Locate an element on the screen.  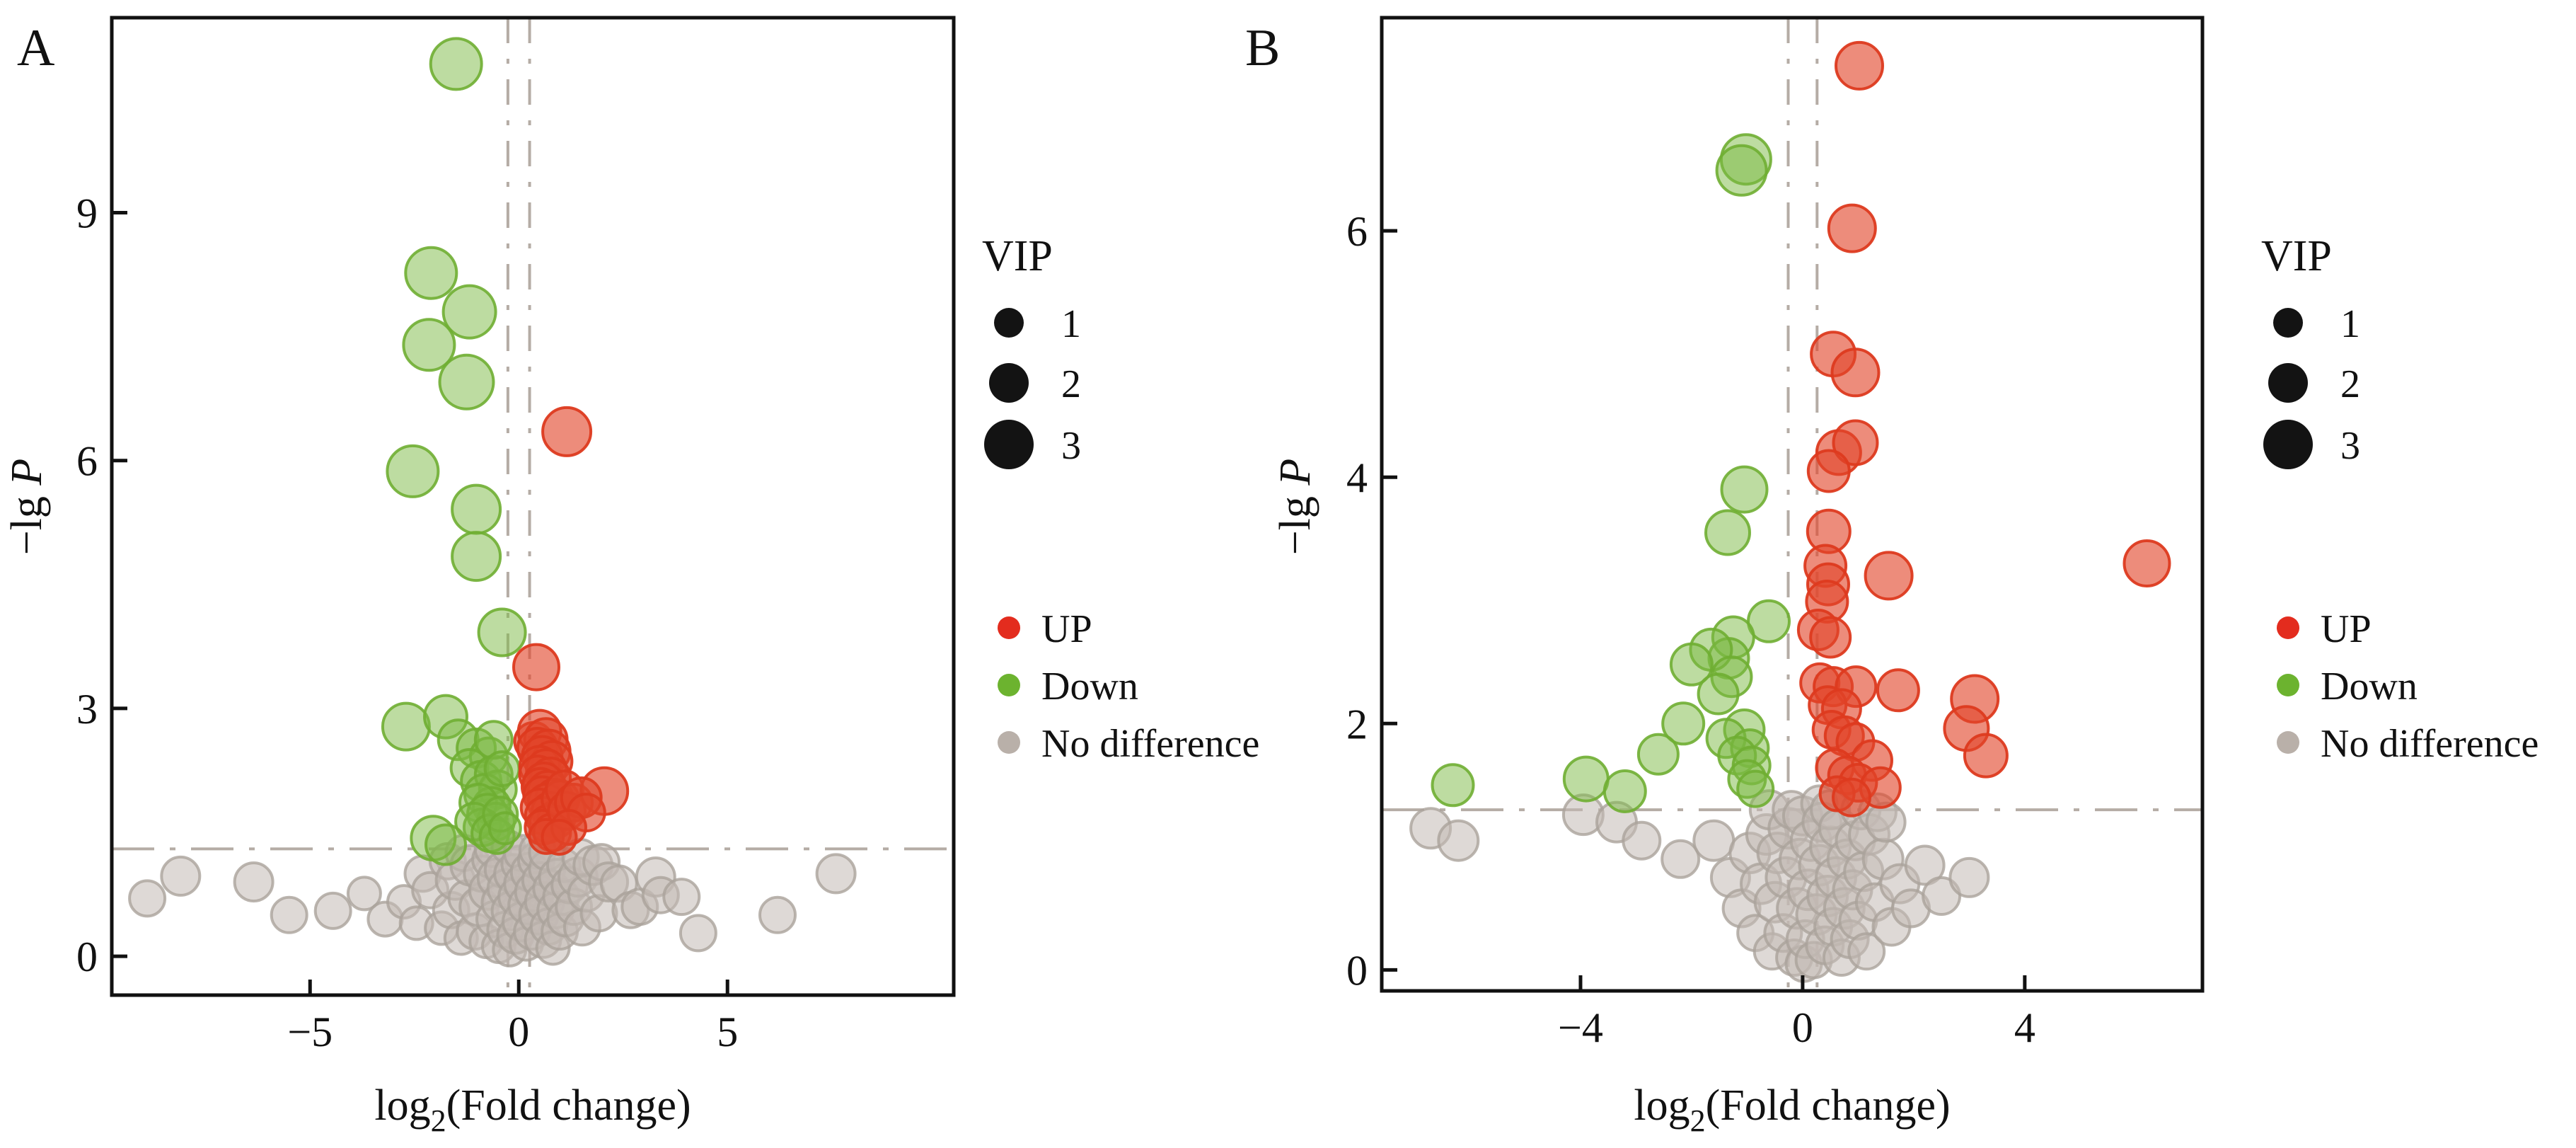
panel-b-xaxis-title: log2(Fold change) is located at coordinates (1792, 1110).